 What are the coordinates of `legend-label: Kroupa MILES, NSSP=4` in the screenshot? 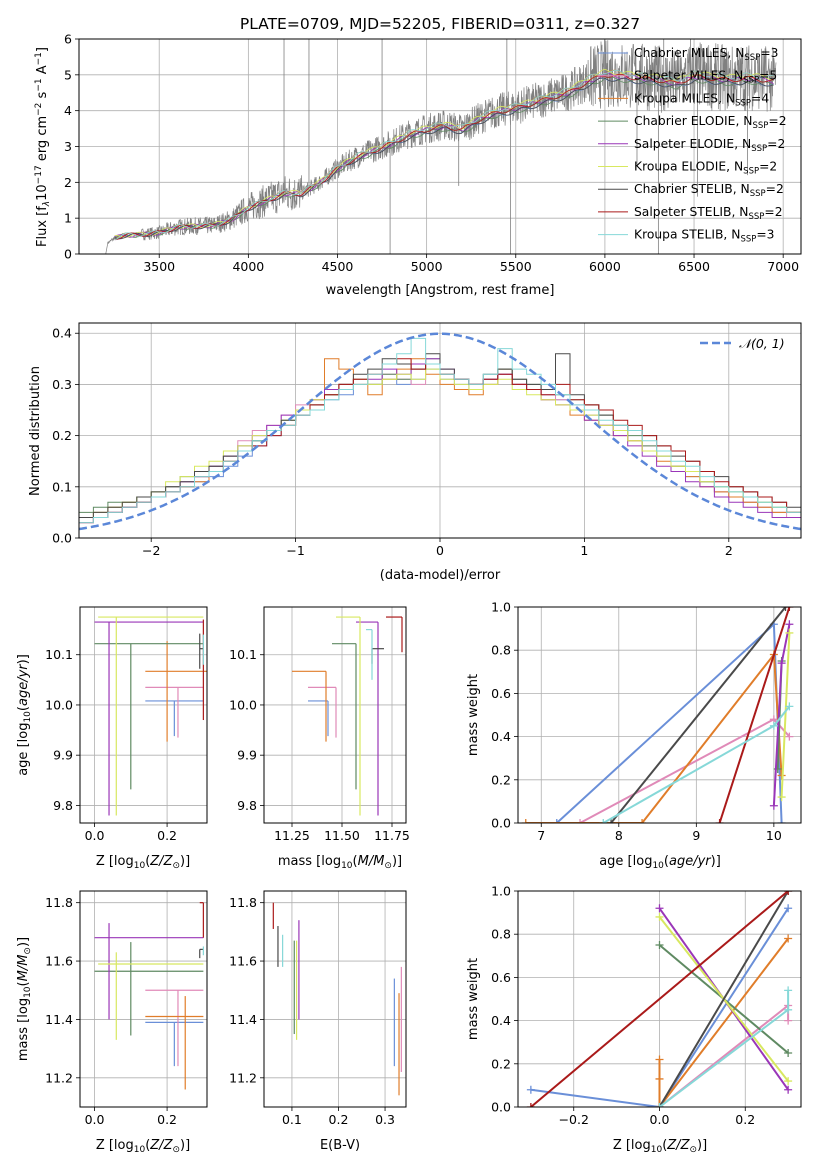 It's located at (701, 99).